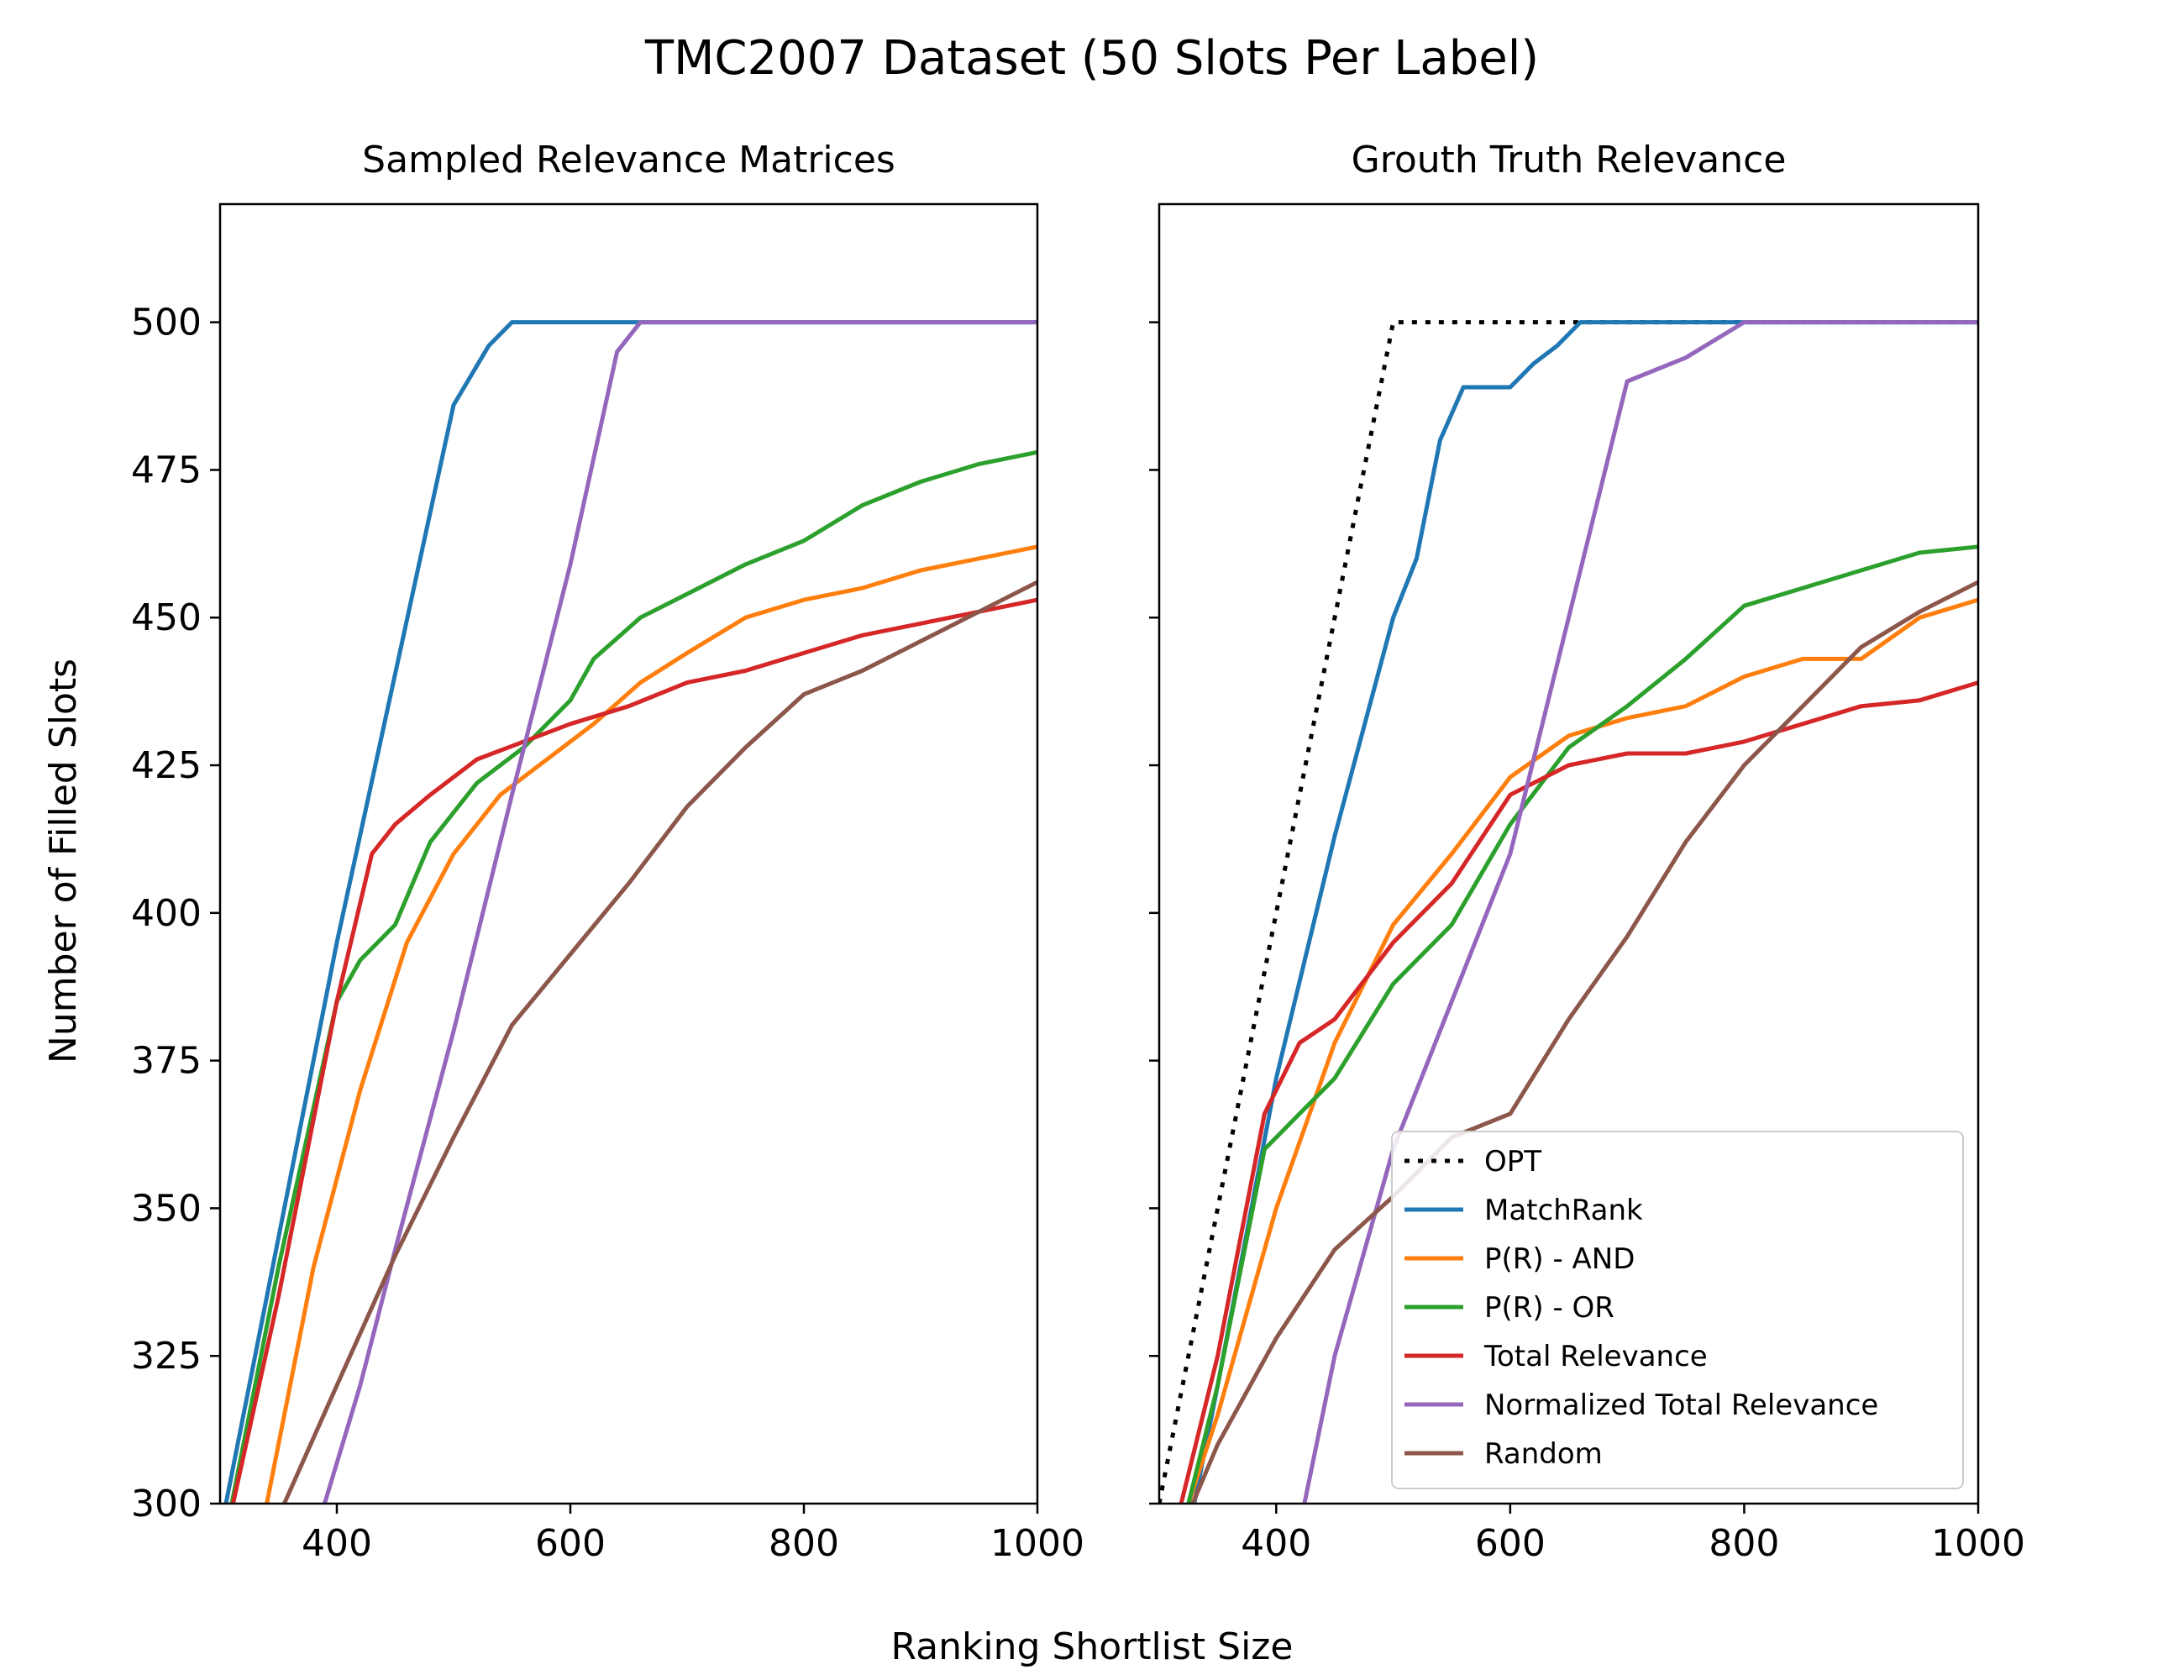  I want to click on figure-title: TMC2007 Dataset (50 Slots Per Label), so click(1091, 58).